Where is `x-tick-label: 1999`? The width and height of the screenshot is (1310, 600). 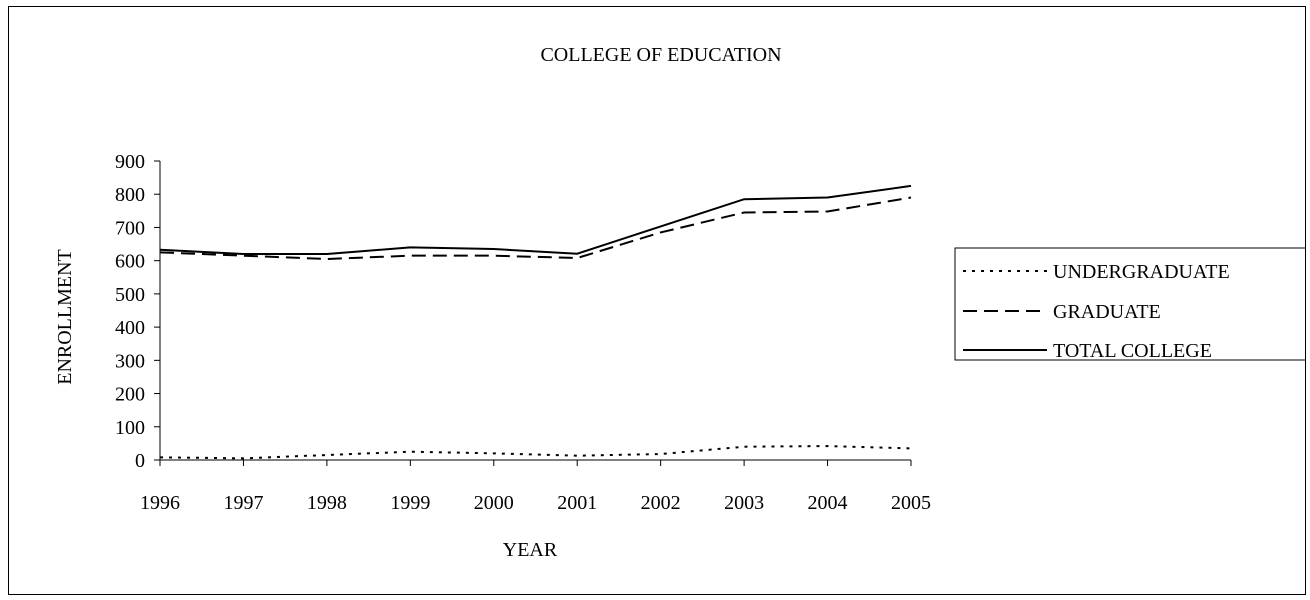 x-tick-label: 1999 is located at coordinates (410, 503).